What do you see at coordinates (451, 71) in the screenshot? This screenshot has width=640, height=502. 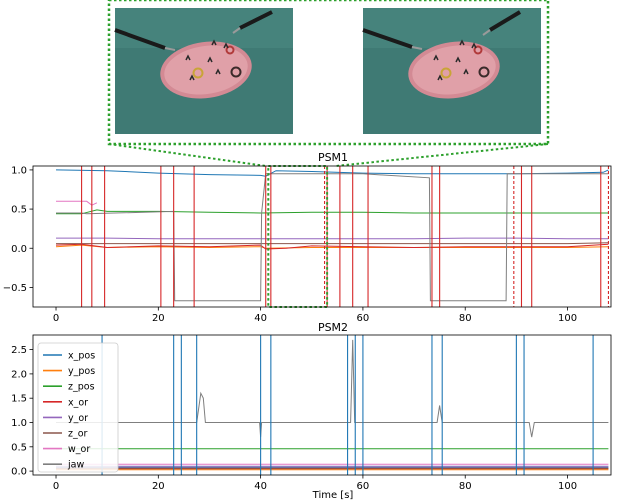 I see `surgical-scene-right` at bounding box center [451, 71].